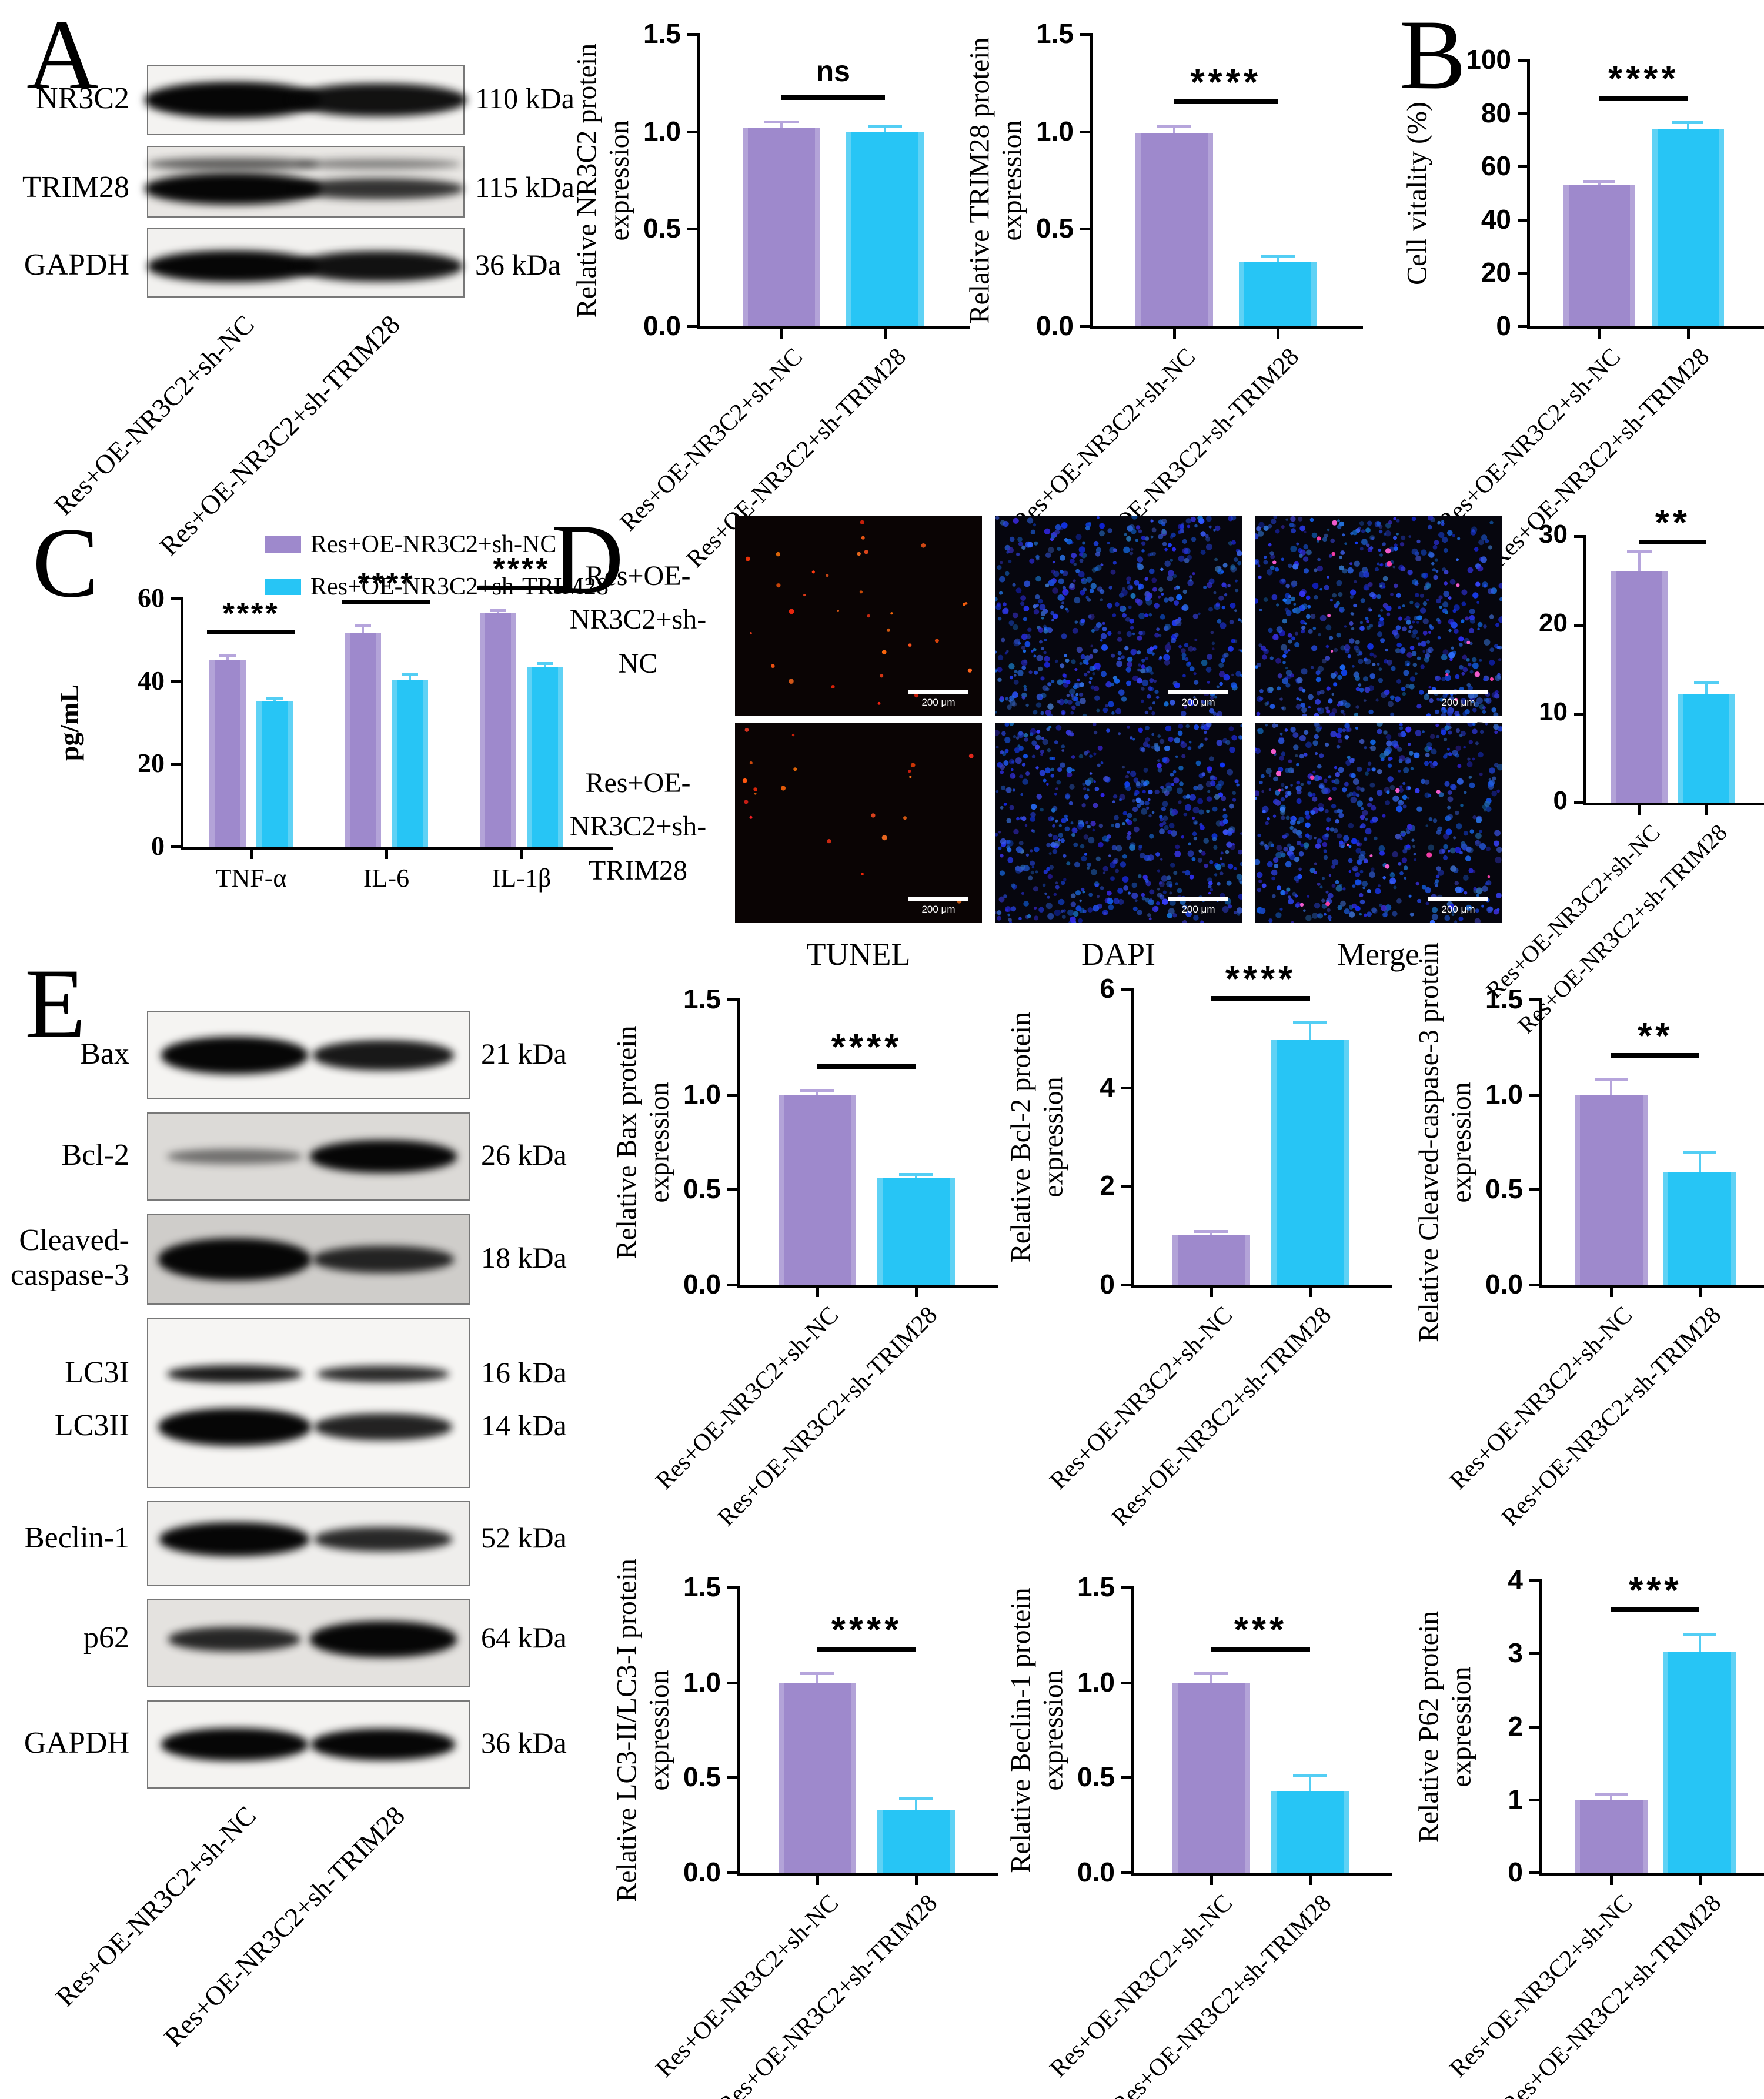 This screenshot has width=1764, height=2099. I want to click on protein-label: LC3I, so click(97, 1372).